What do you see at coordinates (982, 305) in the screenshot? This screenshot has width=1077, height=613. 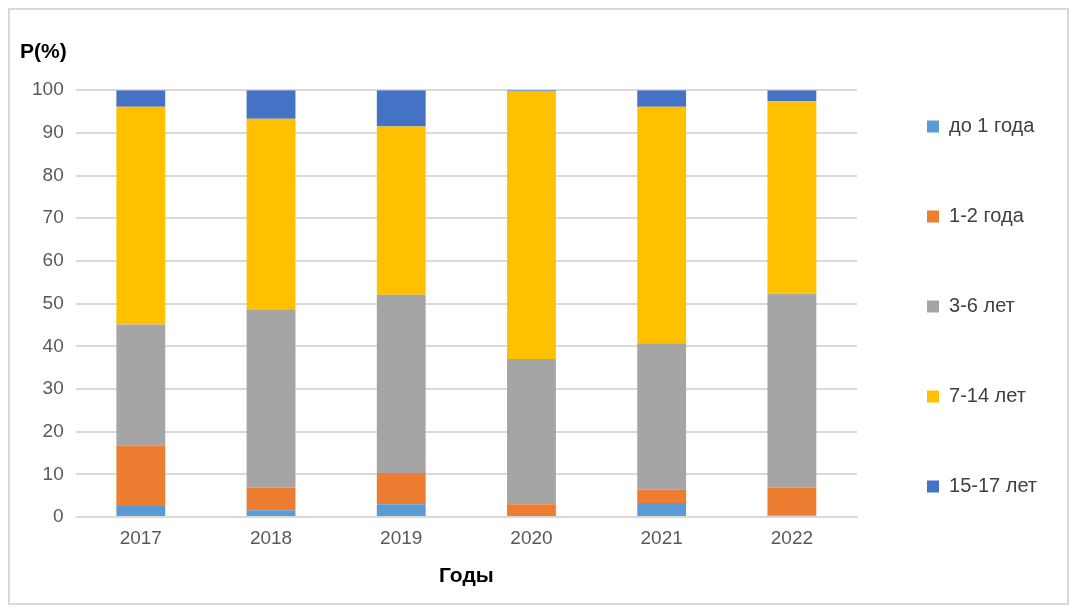 I see `legend-label: 3-6 лет` at bounding box center [982, 305].